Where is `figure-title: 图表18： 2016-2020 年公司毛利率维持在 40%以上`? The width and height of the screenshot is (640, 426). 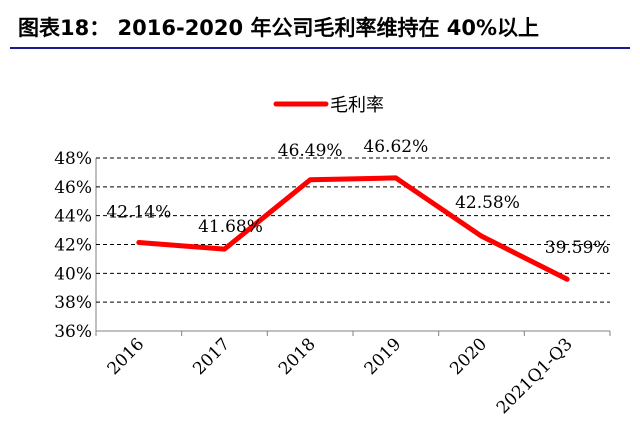 figure-title: 图表18： 2016-2020 年公司毛利率维持在 40%以上 is located at coordinates (279, 28).